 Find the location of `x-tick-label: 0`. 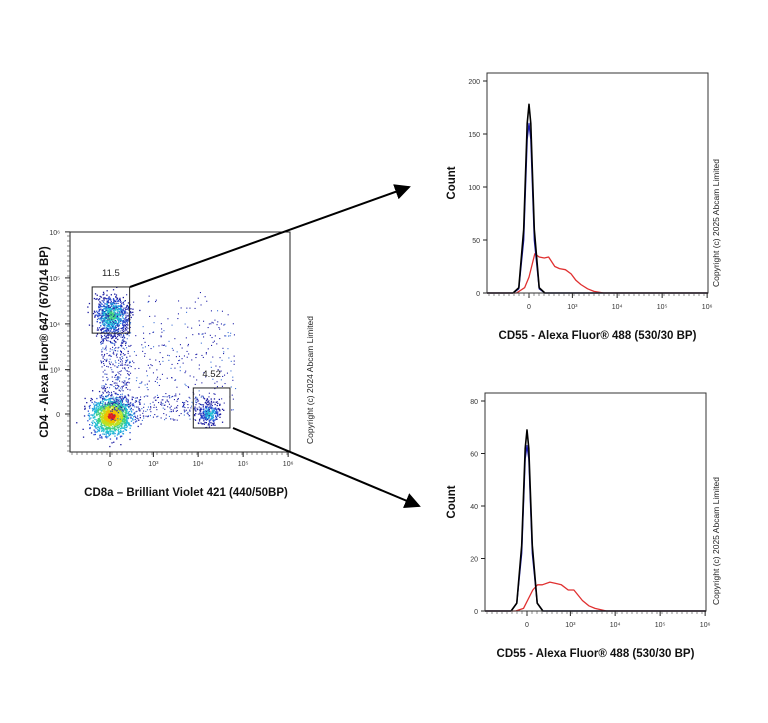

x-tick-label: 0 is located at coordinates (527, 625).